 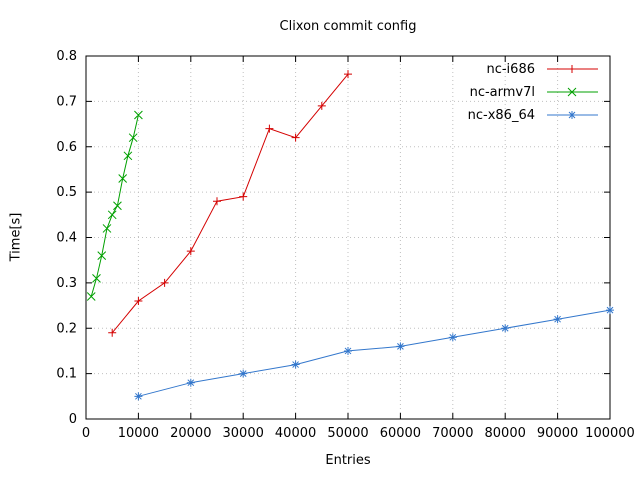 I want to click on legend-label: nc-armv7l, so click(x=502, y=92).